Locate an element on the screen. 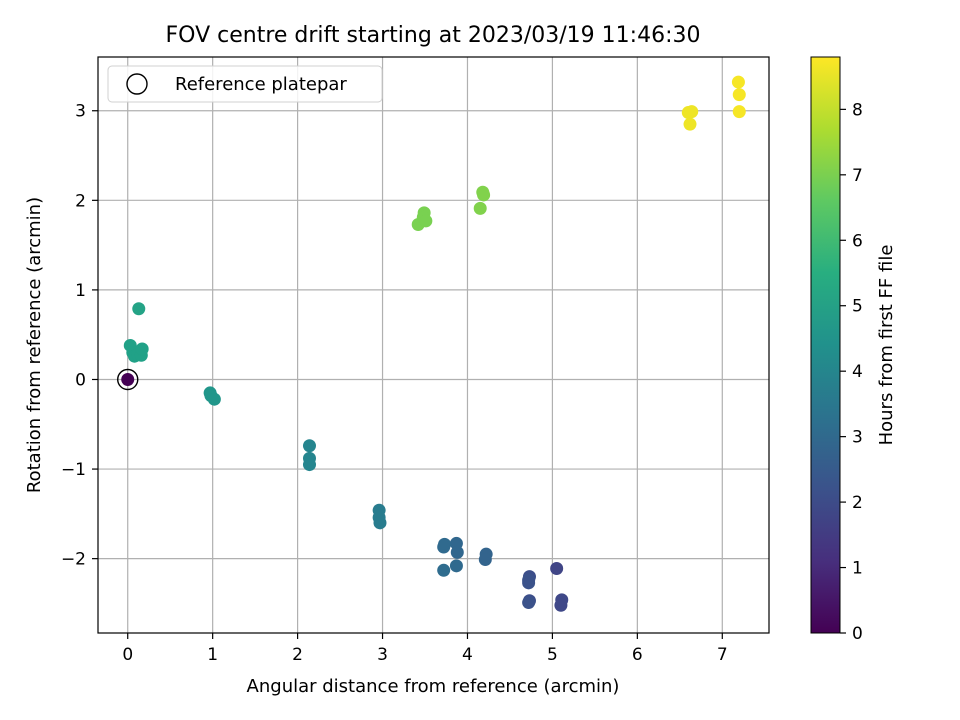 This screenshot has height=720, width=960. reference-marker is located at coordinates (128, 379).